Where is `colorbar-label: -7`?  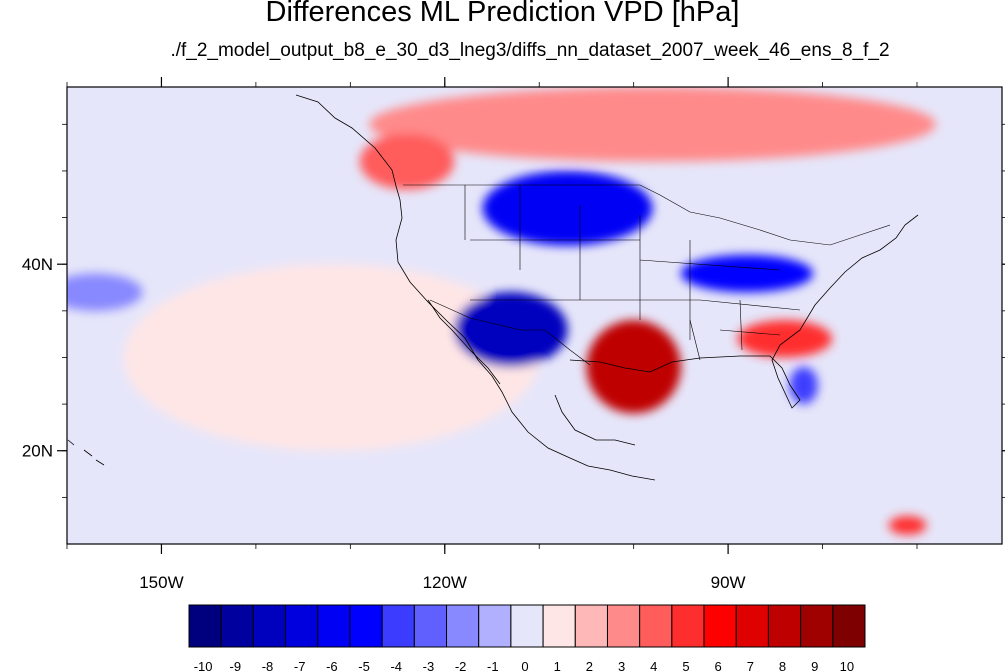
colorbar-label: -7 is located at coordinates (300, 665).